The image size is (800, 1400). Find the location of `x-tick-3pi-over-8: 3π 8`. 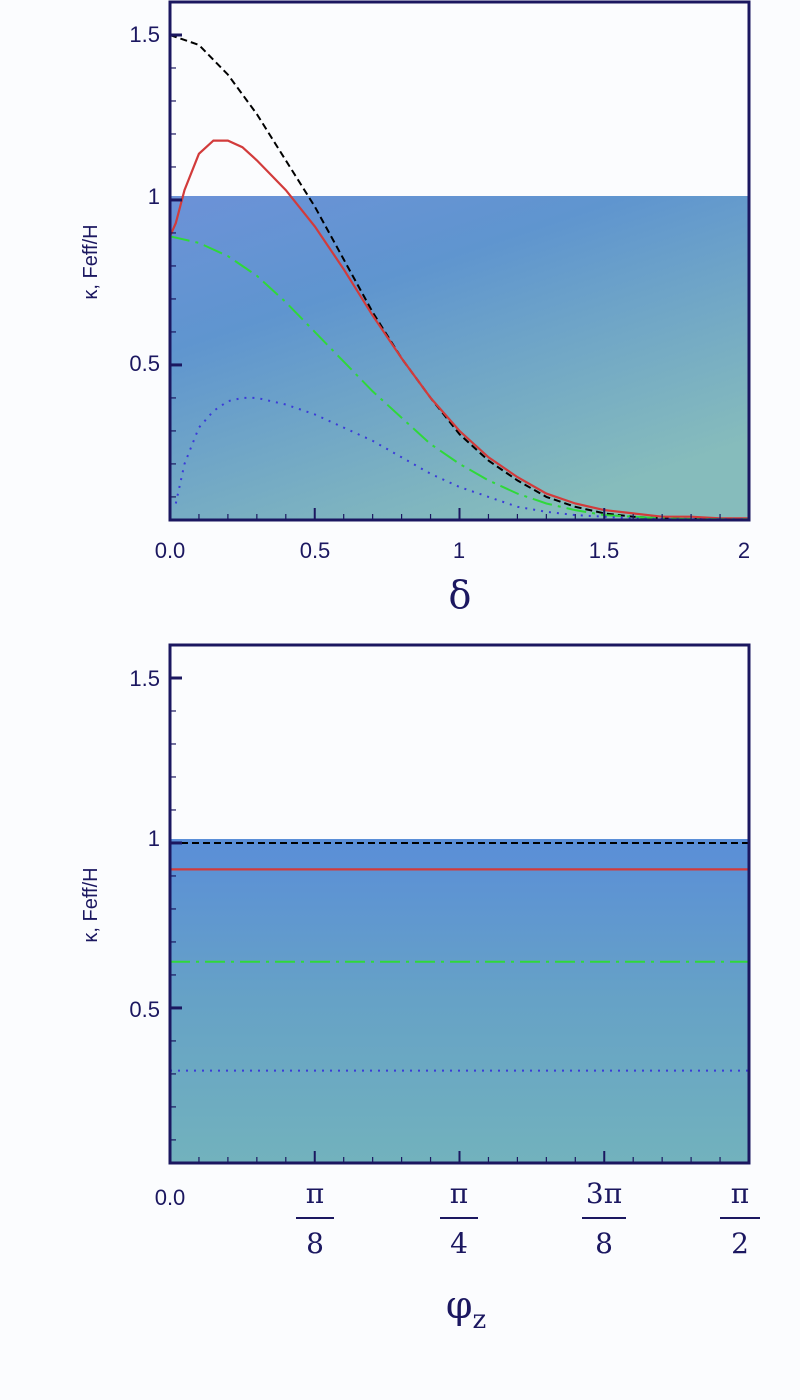

x-tick-3pi-over-8: 3π 8 is located at coordinates (604, 1218).